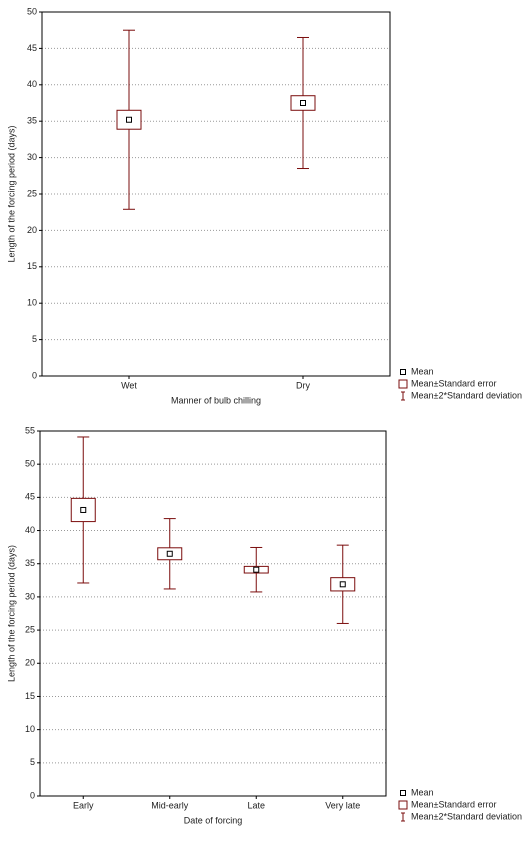 The image size is (524, 841). Describe the element at coordinates (342, 805) in the screenshot. I see `x-tick-label: Very late` at that location.